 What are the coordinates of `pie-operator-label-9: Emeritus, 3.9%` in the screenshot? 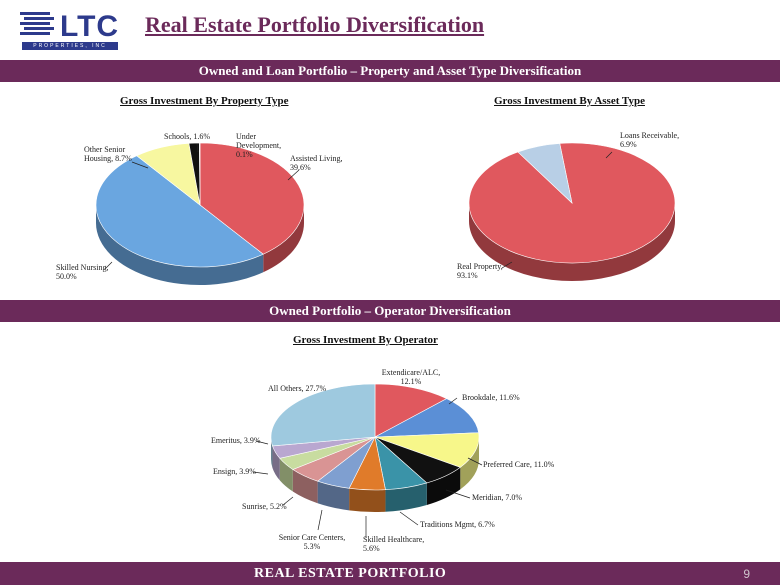 It's located at (236, 440).